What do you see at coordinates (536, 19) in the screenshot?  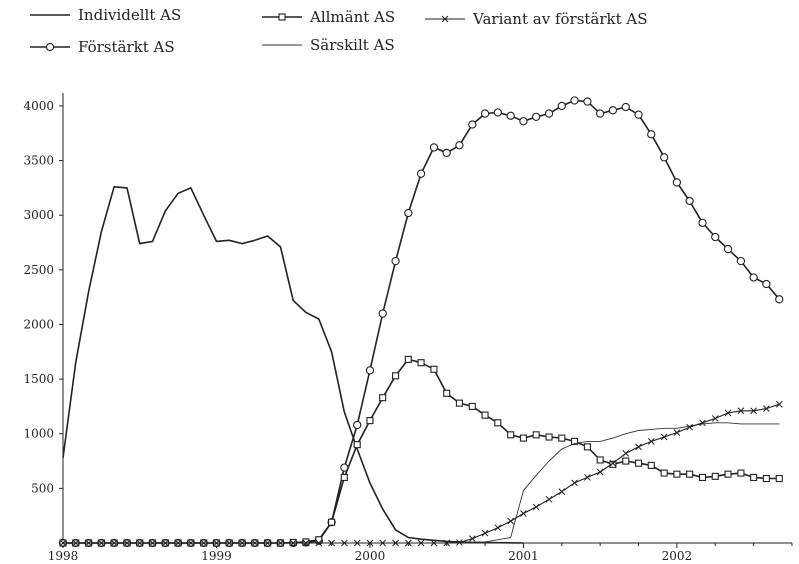 I see `legend-item: Variant av förstärkt AS` at bounding box center [536, 19].